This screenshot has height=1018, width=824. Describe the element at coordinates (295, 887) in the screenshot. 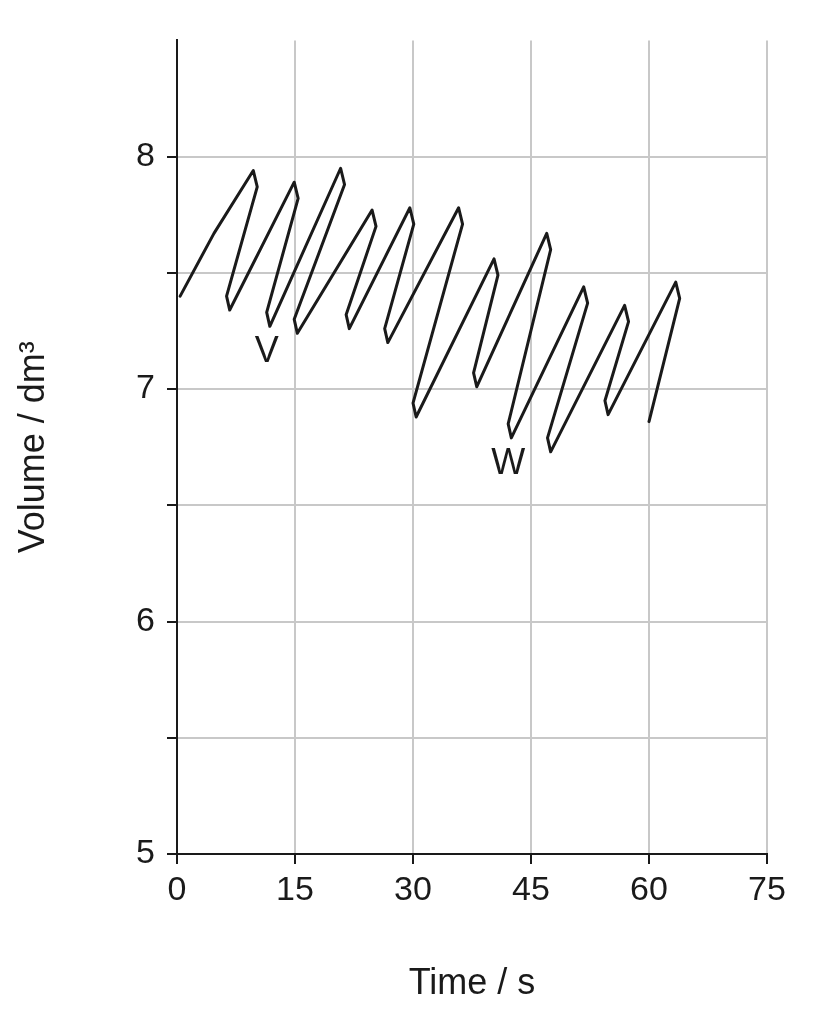

I see `x-tick-label: 15` at that location.